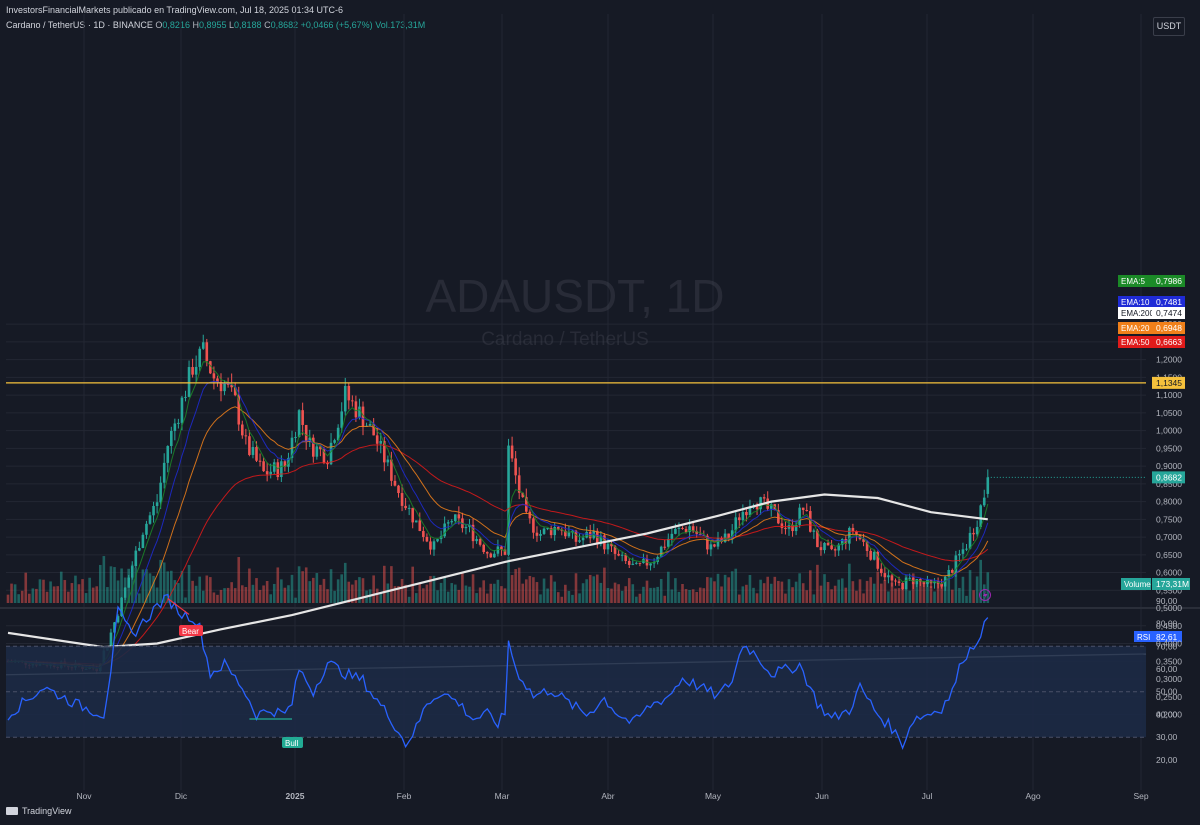 The image size is (1200, 825). Describe the element at coordinates (1151, 313) in the screenshot. I see `ema-badge: EMA:200 0,7474` at that location.